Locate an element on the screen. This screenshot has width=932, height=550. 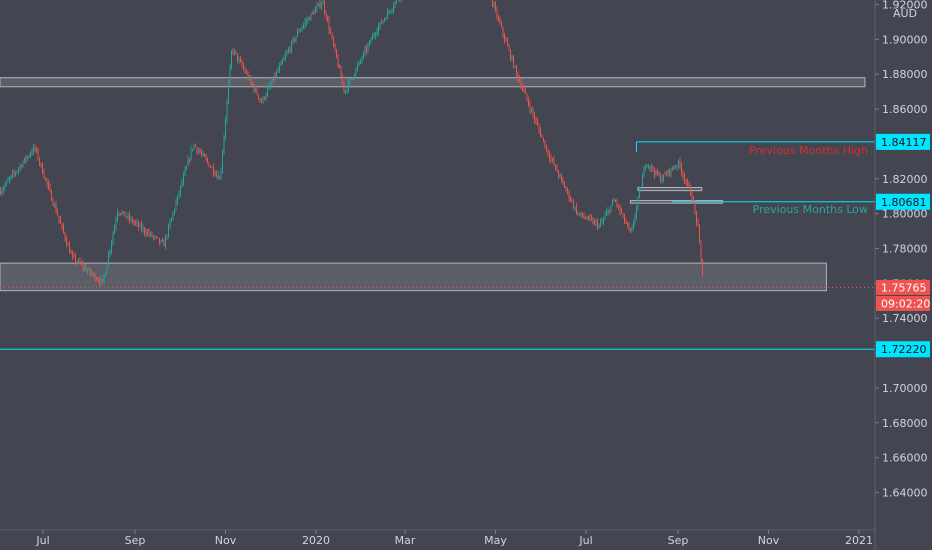
y-tick-label: 1.70000 is located at coordinates (905, 388).